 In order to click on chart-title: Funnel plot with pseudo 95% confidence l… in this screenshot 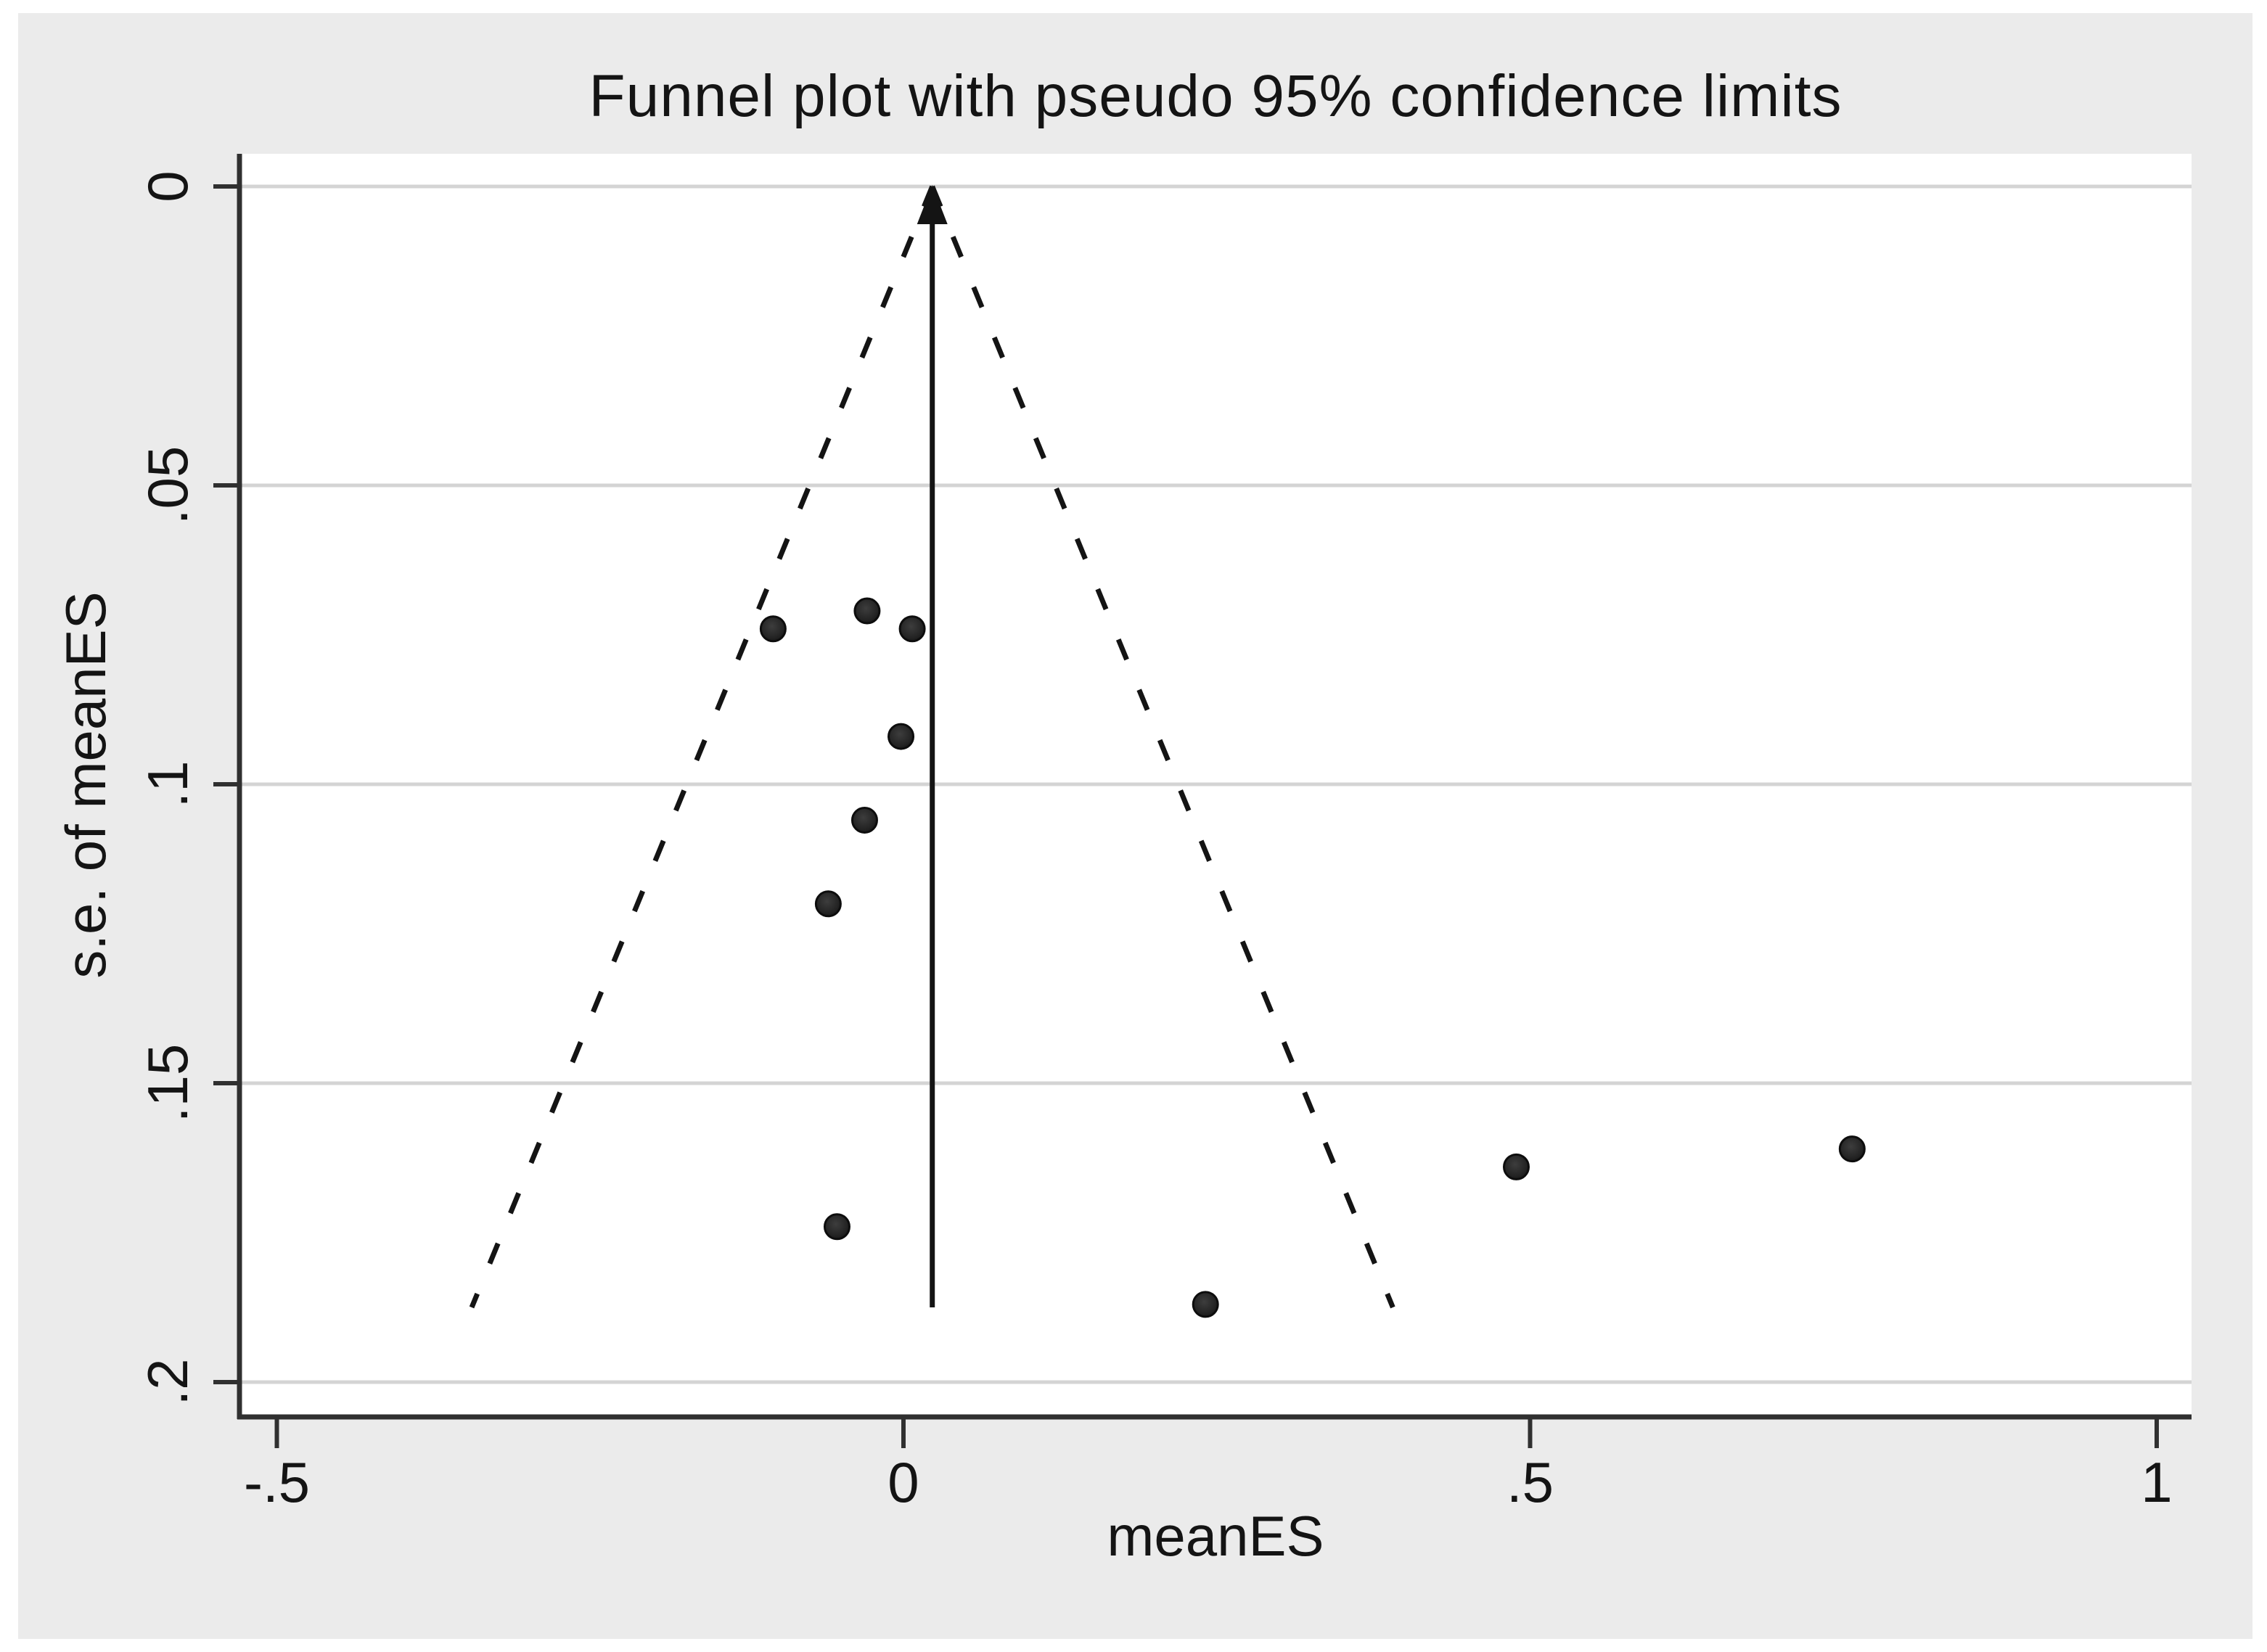, I will do `click(1215, 96)`.